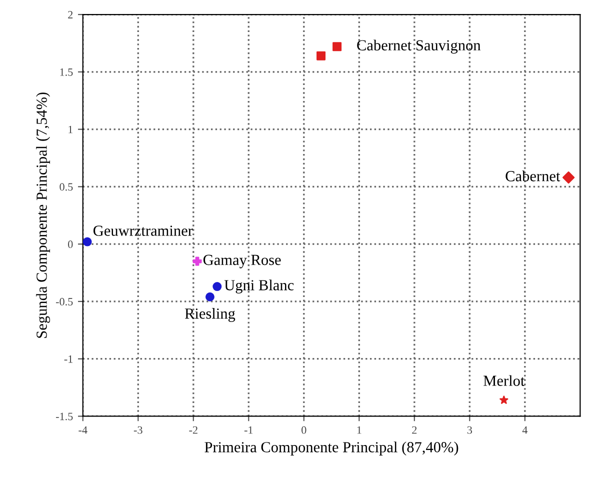 The width and height of the screenshot is (592, 484). What do you see at coordinates (248, 430) in the screenshot?
I see `x-tick-label: -1` at bounding box center [248, 430].